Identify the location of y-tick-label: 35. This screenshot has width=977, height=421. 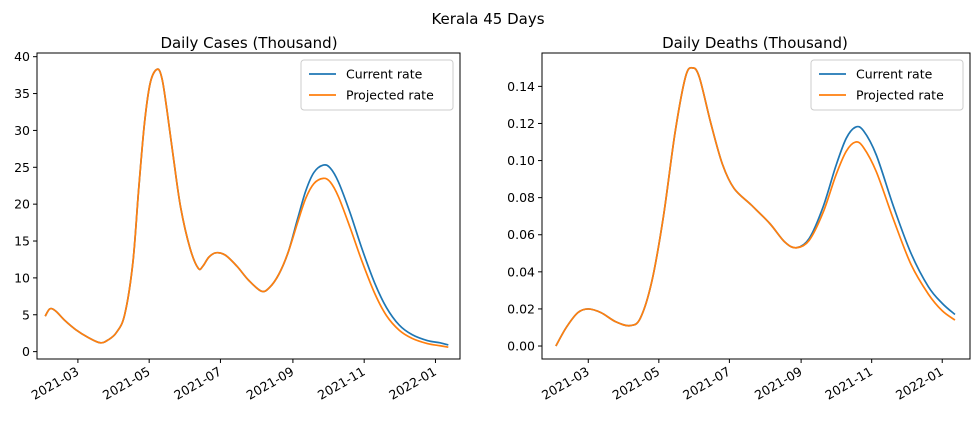
(22, 93).